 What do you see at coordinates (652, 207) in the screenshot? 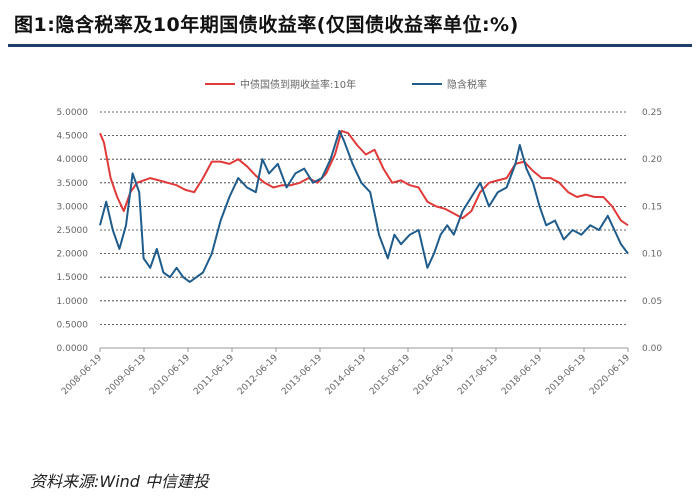
I see `y-right-tick-label: 0.15` at bounding box center [652, 207].